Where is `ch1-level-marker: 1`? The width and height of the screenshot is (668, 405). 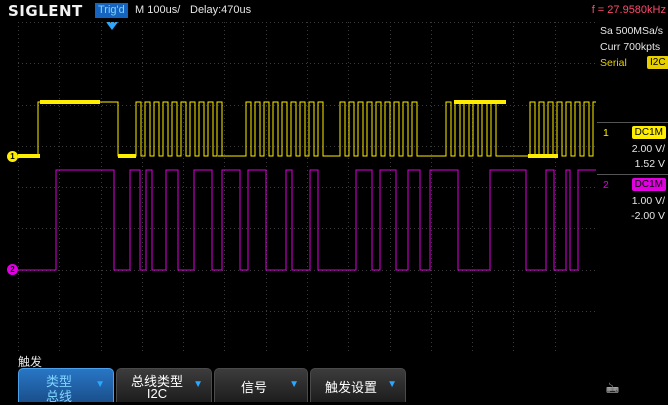 ch1-level-marker: 1 is located at coordinates (12, 156).